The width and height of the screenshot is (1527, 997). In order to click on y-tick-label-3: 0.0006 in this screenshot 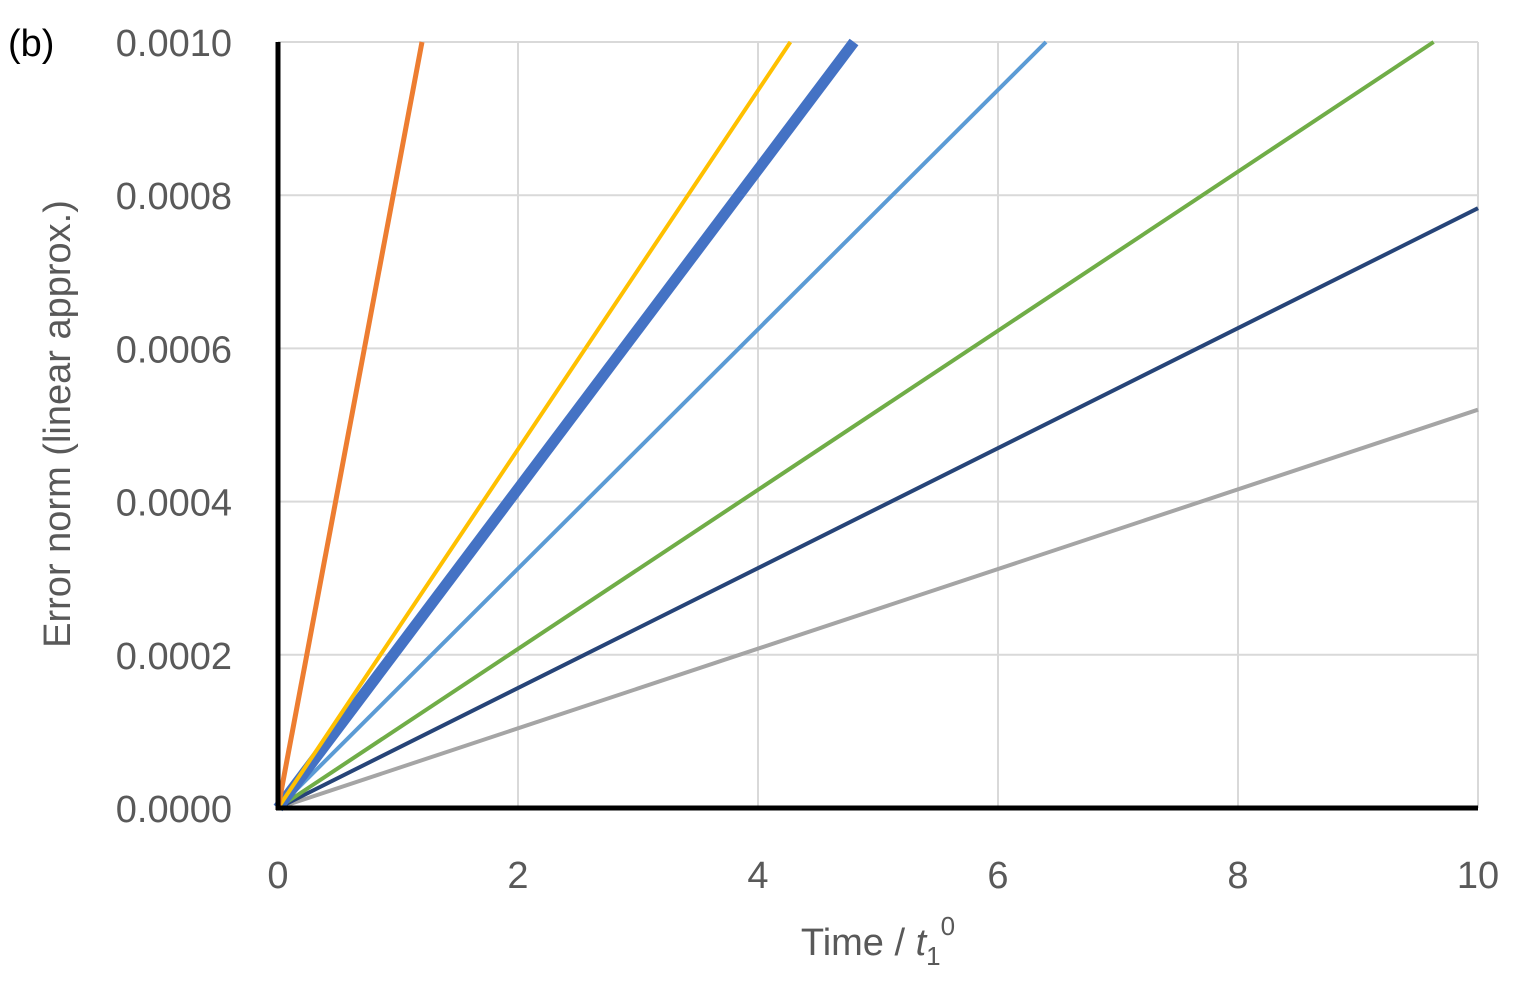, I will do `click(174, 350)`.